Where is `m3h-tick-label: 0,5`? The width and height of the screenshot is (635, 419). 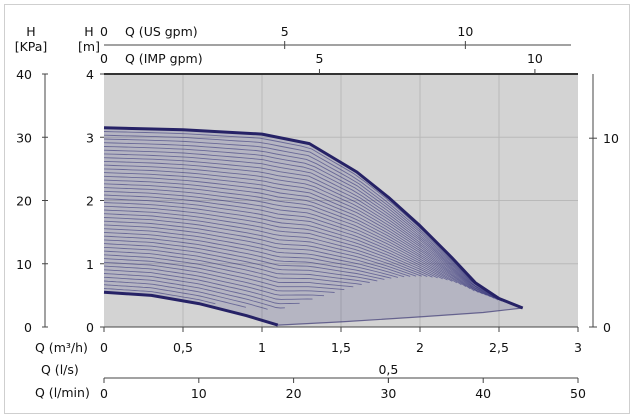 m3h-tick-label: 0,5 is located at coordinates (183, 347).